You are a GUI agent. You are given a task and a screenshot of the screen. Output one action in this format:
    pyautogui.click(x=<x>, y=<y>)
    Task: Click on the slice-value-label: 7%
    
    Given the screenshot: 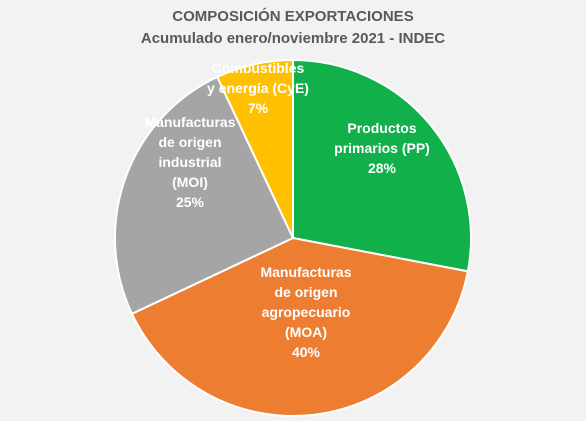 What is the action you would take?
    pyautogui.click(x=258, y=108)
    